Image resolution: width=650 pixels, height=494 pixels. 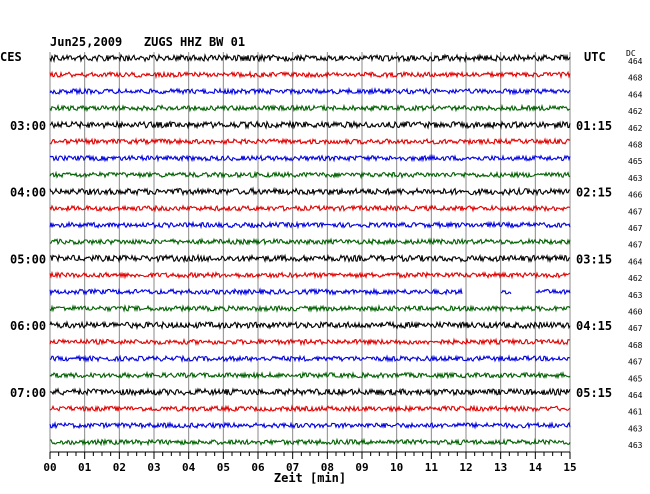 What do you see at coordinates (594, 259) in the screenshot?
I see `right-time-label-03:15: 03:15` at bounding box center [594, 259].